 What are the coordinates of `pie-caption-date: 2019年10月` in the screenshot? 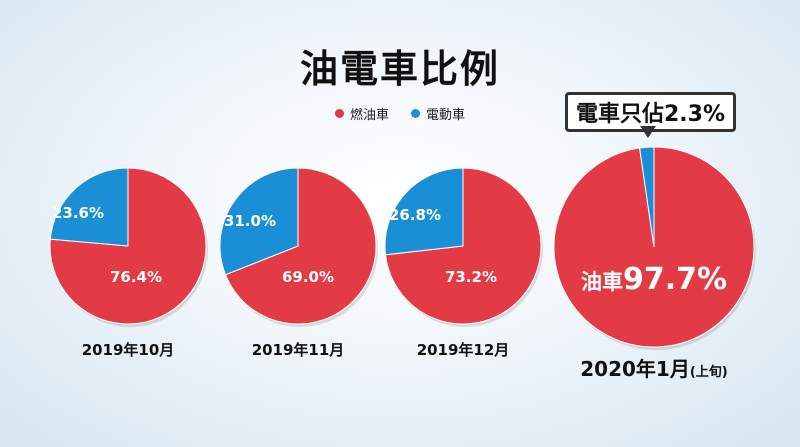 It's located at (128, 350).